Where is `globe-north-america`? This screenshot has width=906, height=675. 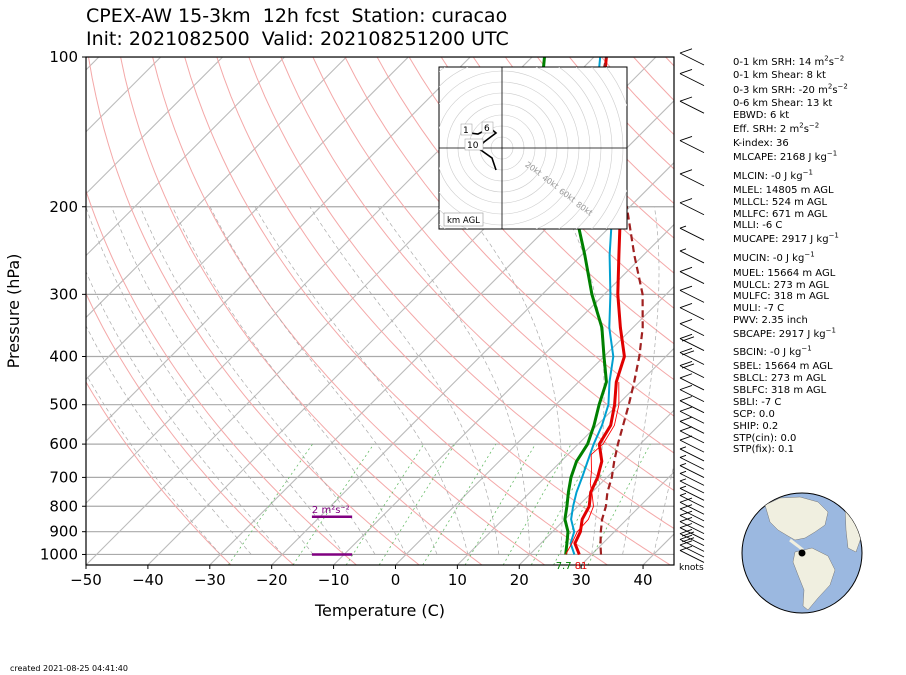 globe-north-america is located at coordinates (796, 518).